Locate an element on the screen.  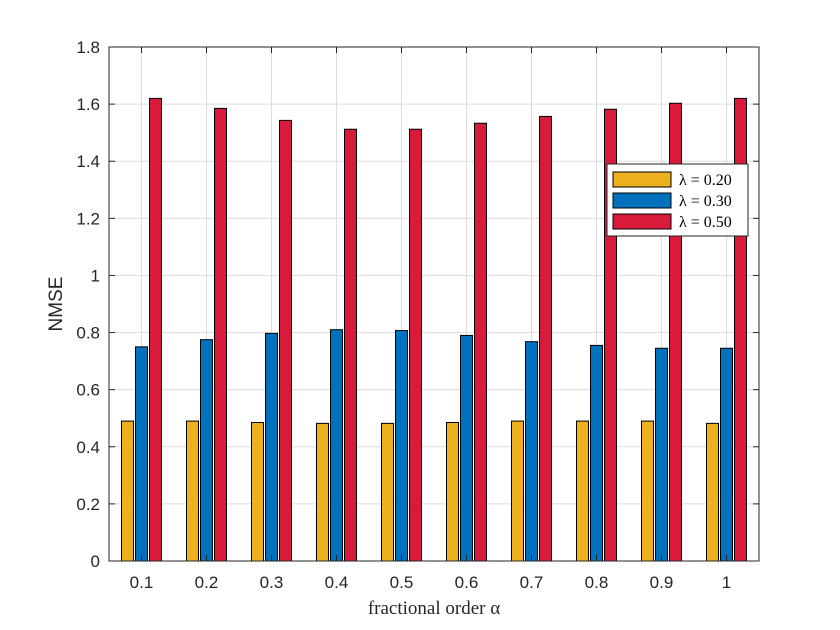
x-tick-label: 0.3 is located at coordinates (272, 582).